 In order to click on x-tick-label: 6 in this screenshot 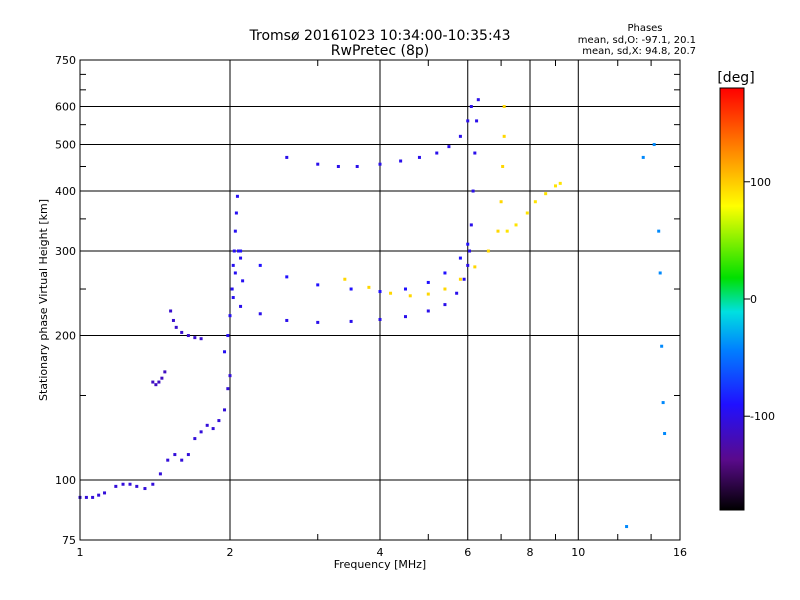, I will do `click(467, 552)`.